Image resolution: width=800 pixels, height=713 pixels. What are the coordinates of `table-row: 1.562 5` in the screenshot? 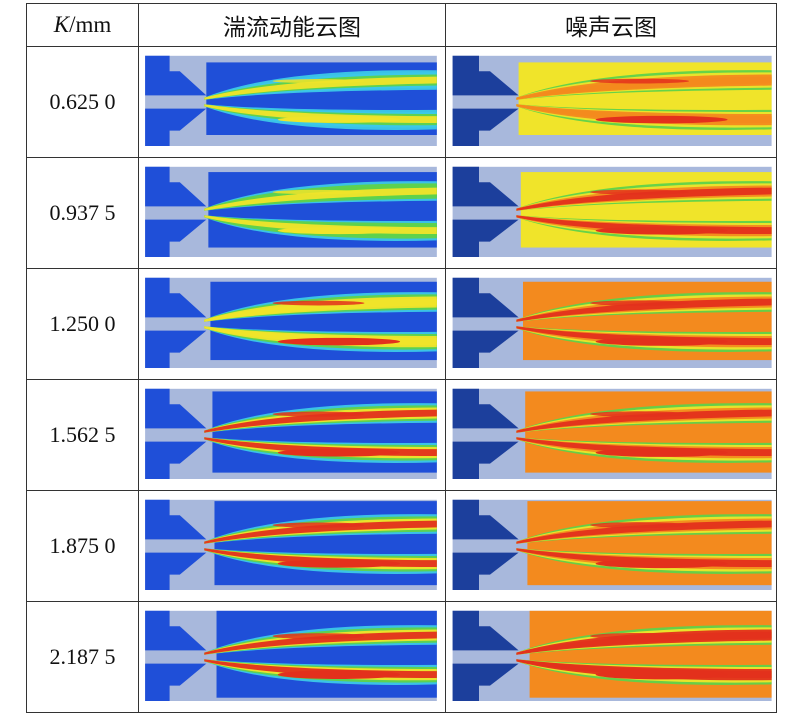 It's located at (401, 435).